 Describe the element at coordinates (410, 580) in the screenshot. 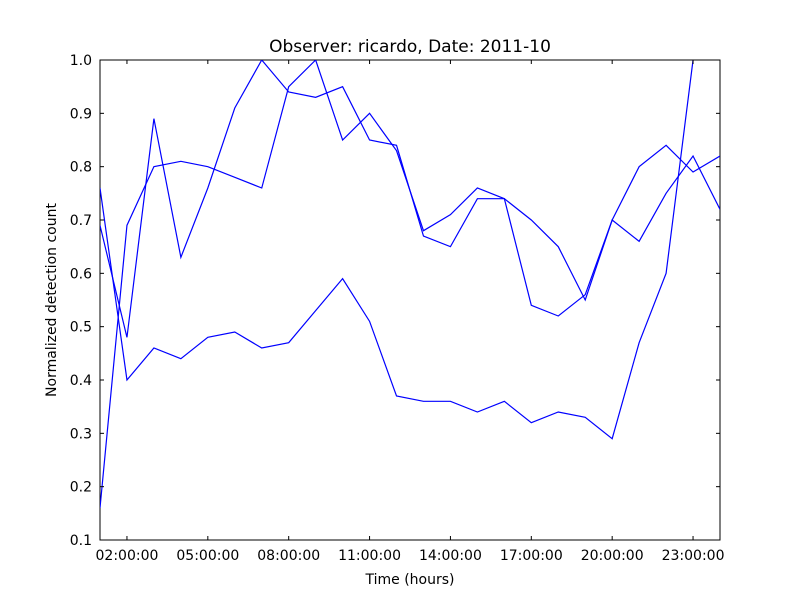

I see `x-axis-title: Time (hours)` at that location.